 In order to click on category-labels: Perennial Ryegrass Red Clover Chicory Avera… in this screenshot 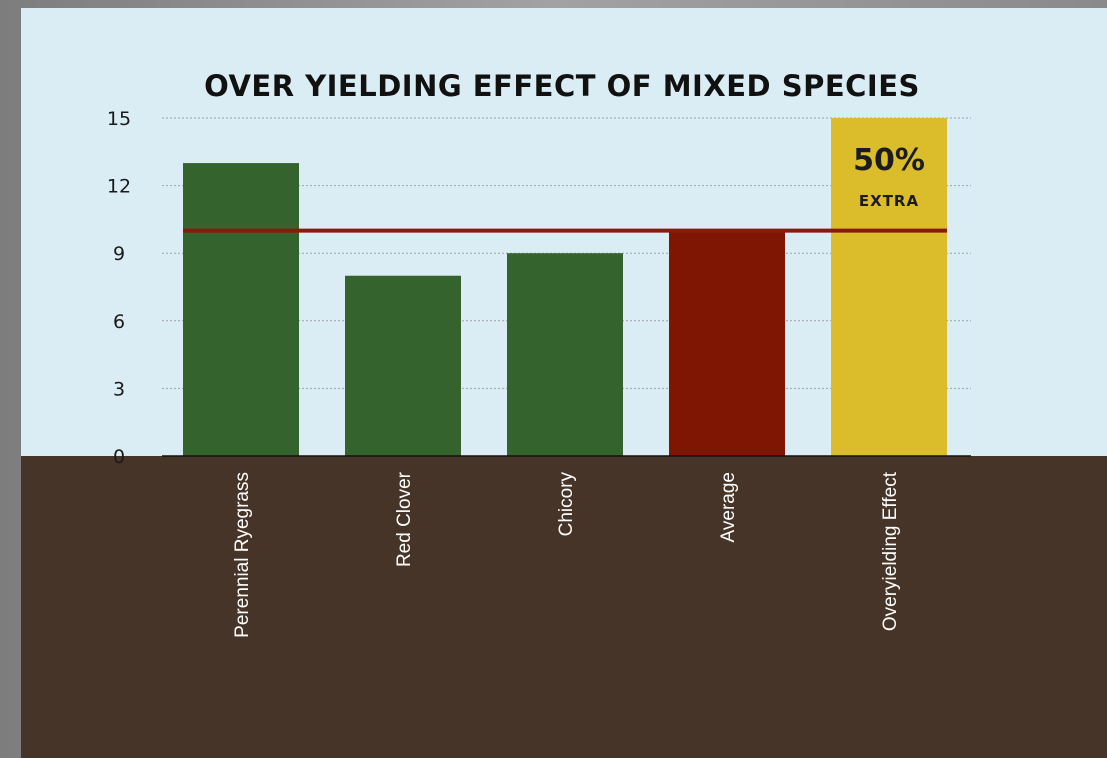, I will do `click(566, 554)`.